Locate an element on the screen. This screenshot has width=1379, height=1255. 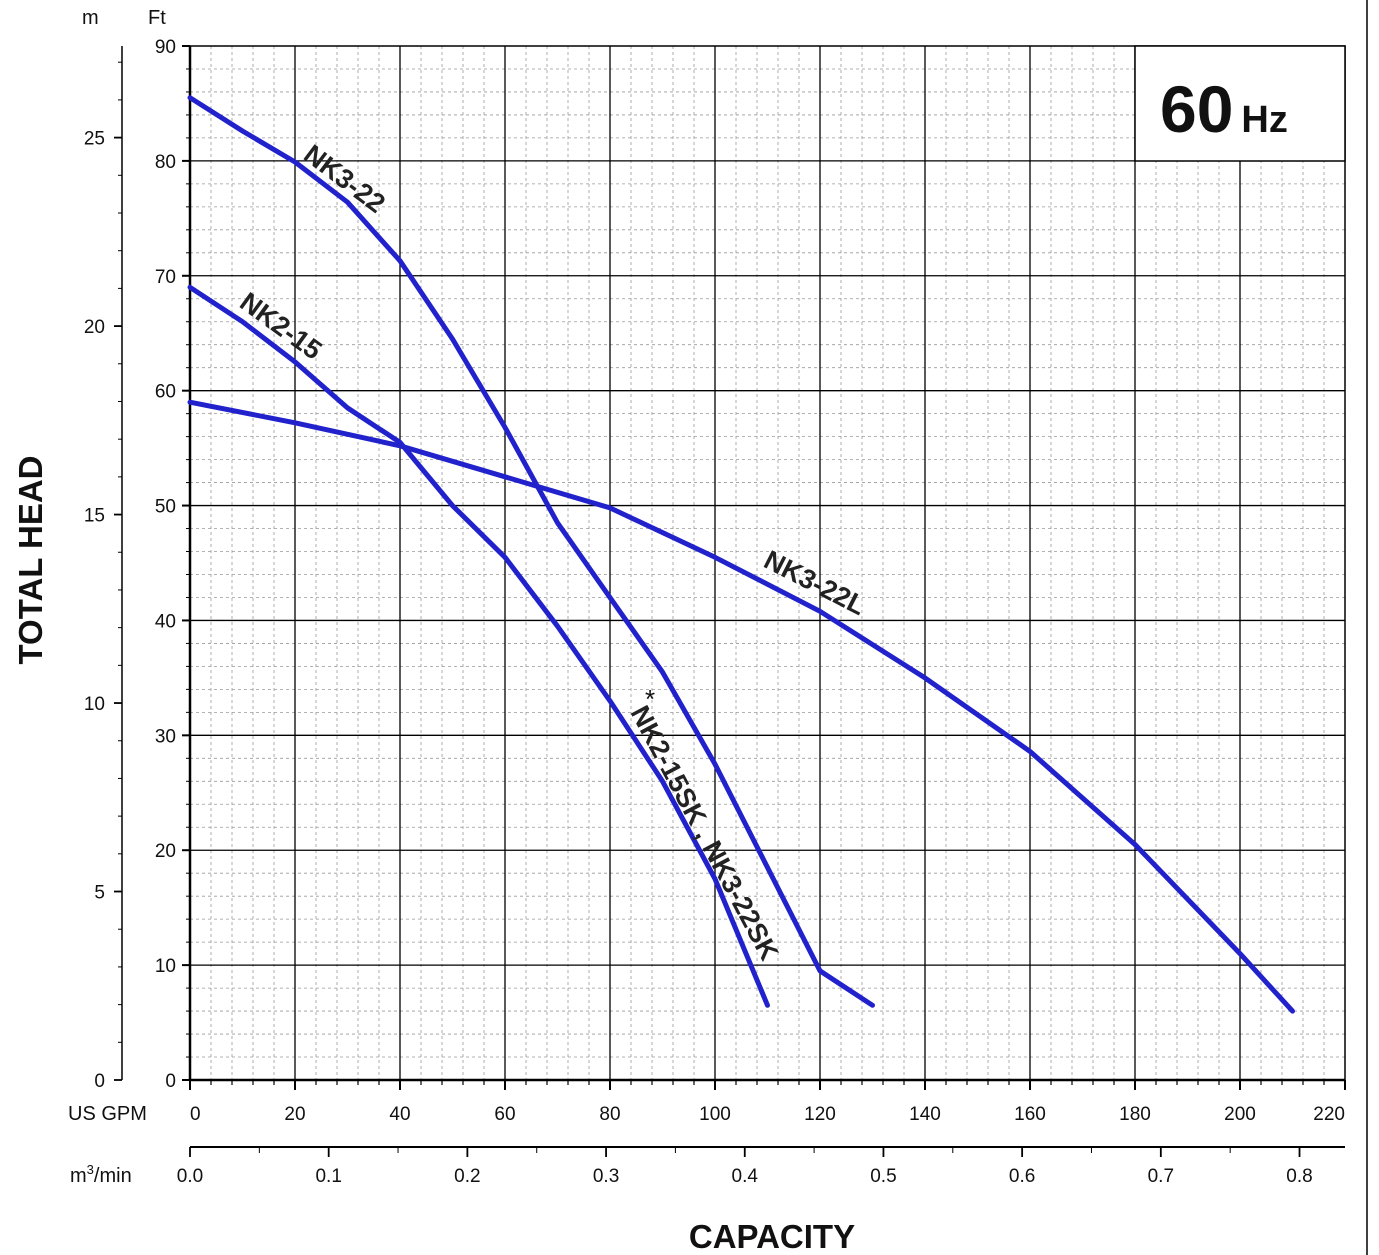
y-ft-tick-label: 60 is located at coordinates (165, 392).